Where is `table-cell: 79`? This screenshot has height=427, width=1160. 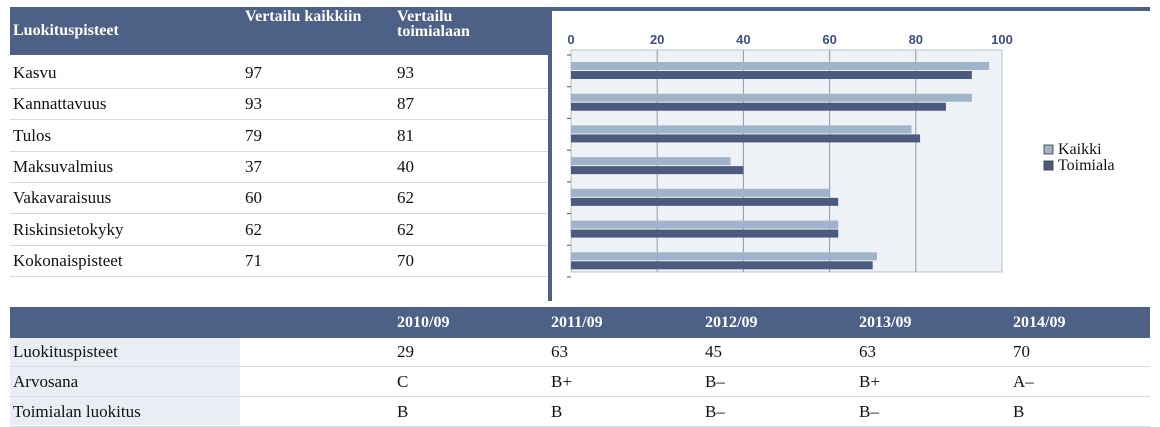 table-cell: 79 is located at coordinates (253, 135).